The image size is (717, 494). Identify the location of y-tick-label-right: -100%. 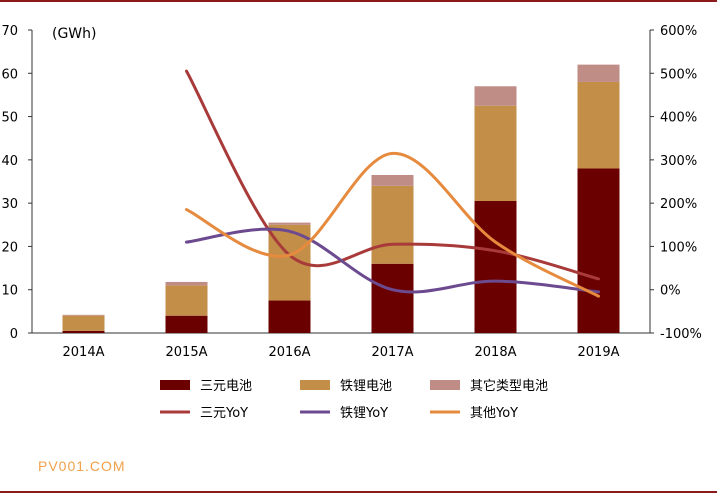
(681, 334).